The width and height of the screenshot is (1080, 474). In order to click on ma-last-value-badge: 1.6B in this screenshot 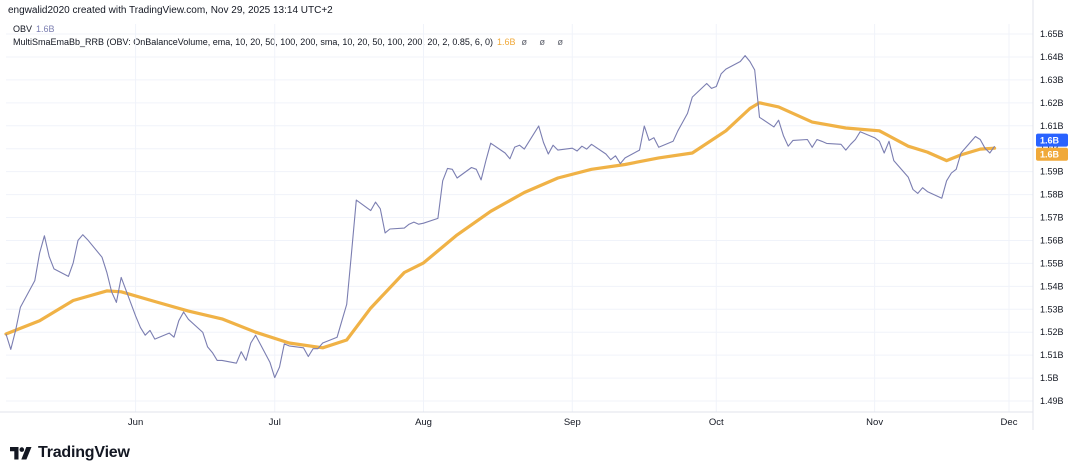, I will do `click(1052, 154)`.